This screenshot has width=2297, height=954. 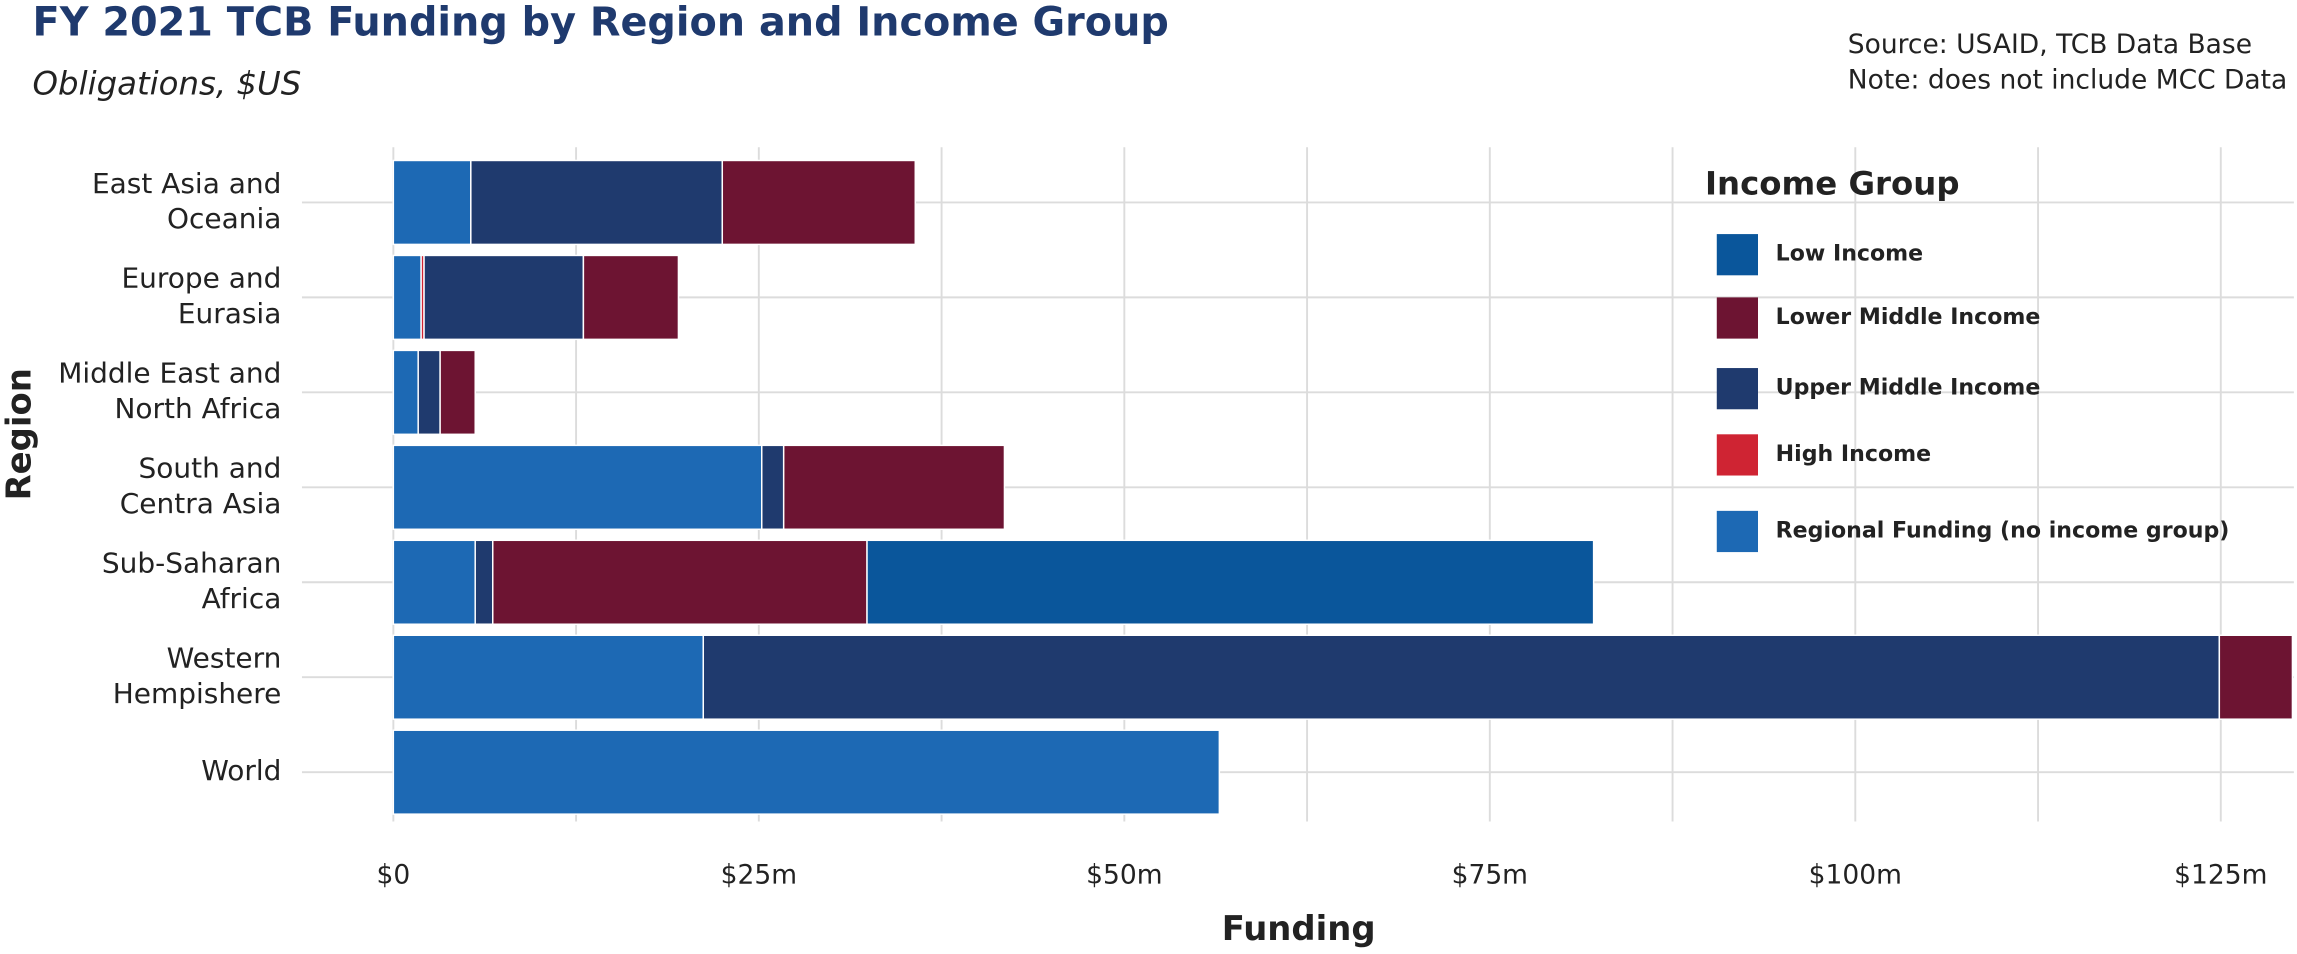 What do you see at coordinates (201, 278) in the screenshot?
I see `y-tick-label: Europe and` at bounding box center [201, 278].